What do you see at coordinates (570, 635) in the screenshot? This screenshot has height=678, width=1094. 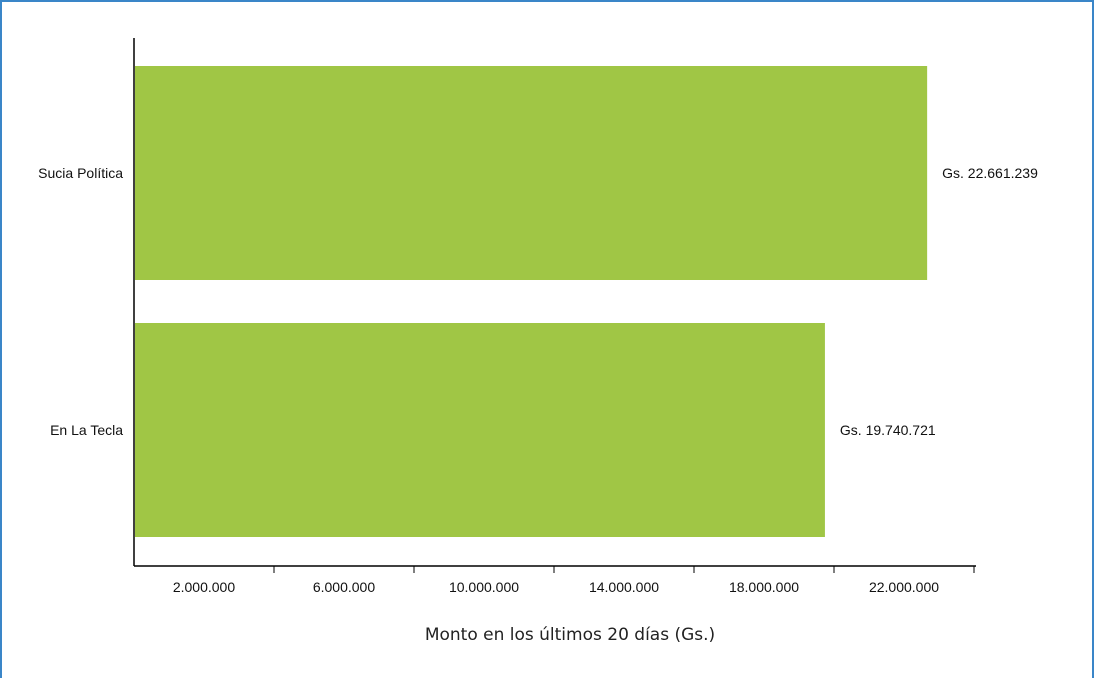 I see `x-axis-title: Monto en los últimos 20 días (Gs.)` at bounding box center [570, 635].